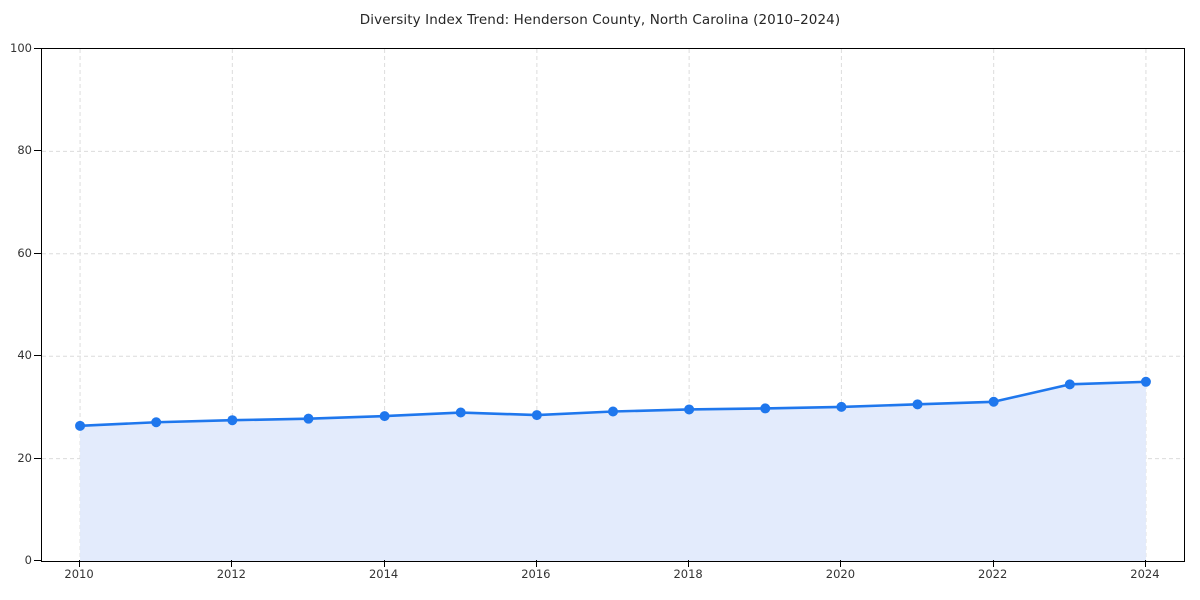 The image size is (1200, 600). Describe the element at coordinates (688, 574) in the screenshot. I see `x-tick-label: 2018` at that location.